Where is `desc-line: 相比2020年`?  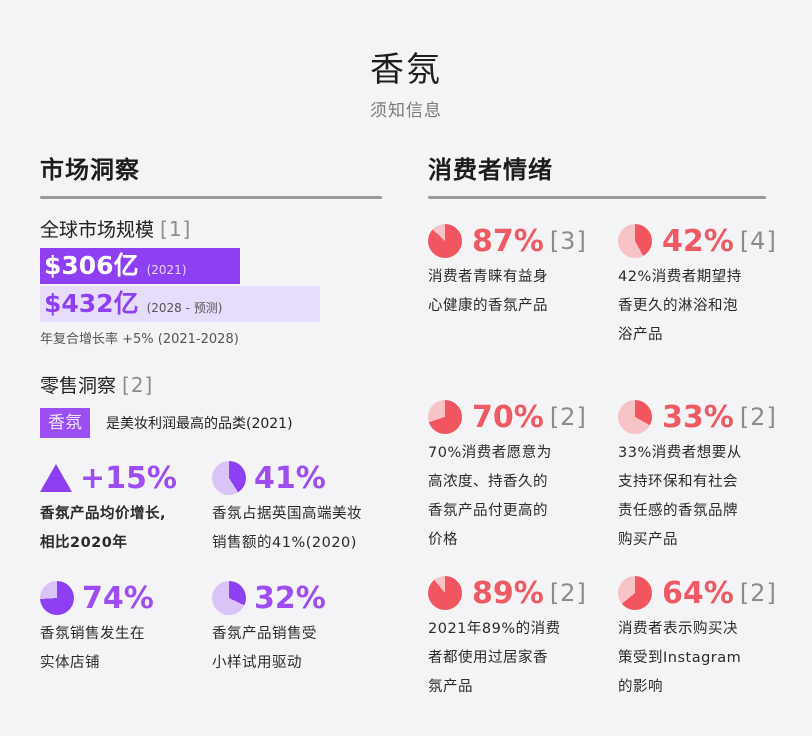 desc-line: 相比2020年 is located at coordinates (84, 543).